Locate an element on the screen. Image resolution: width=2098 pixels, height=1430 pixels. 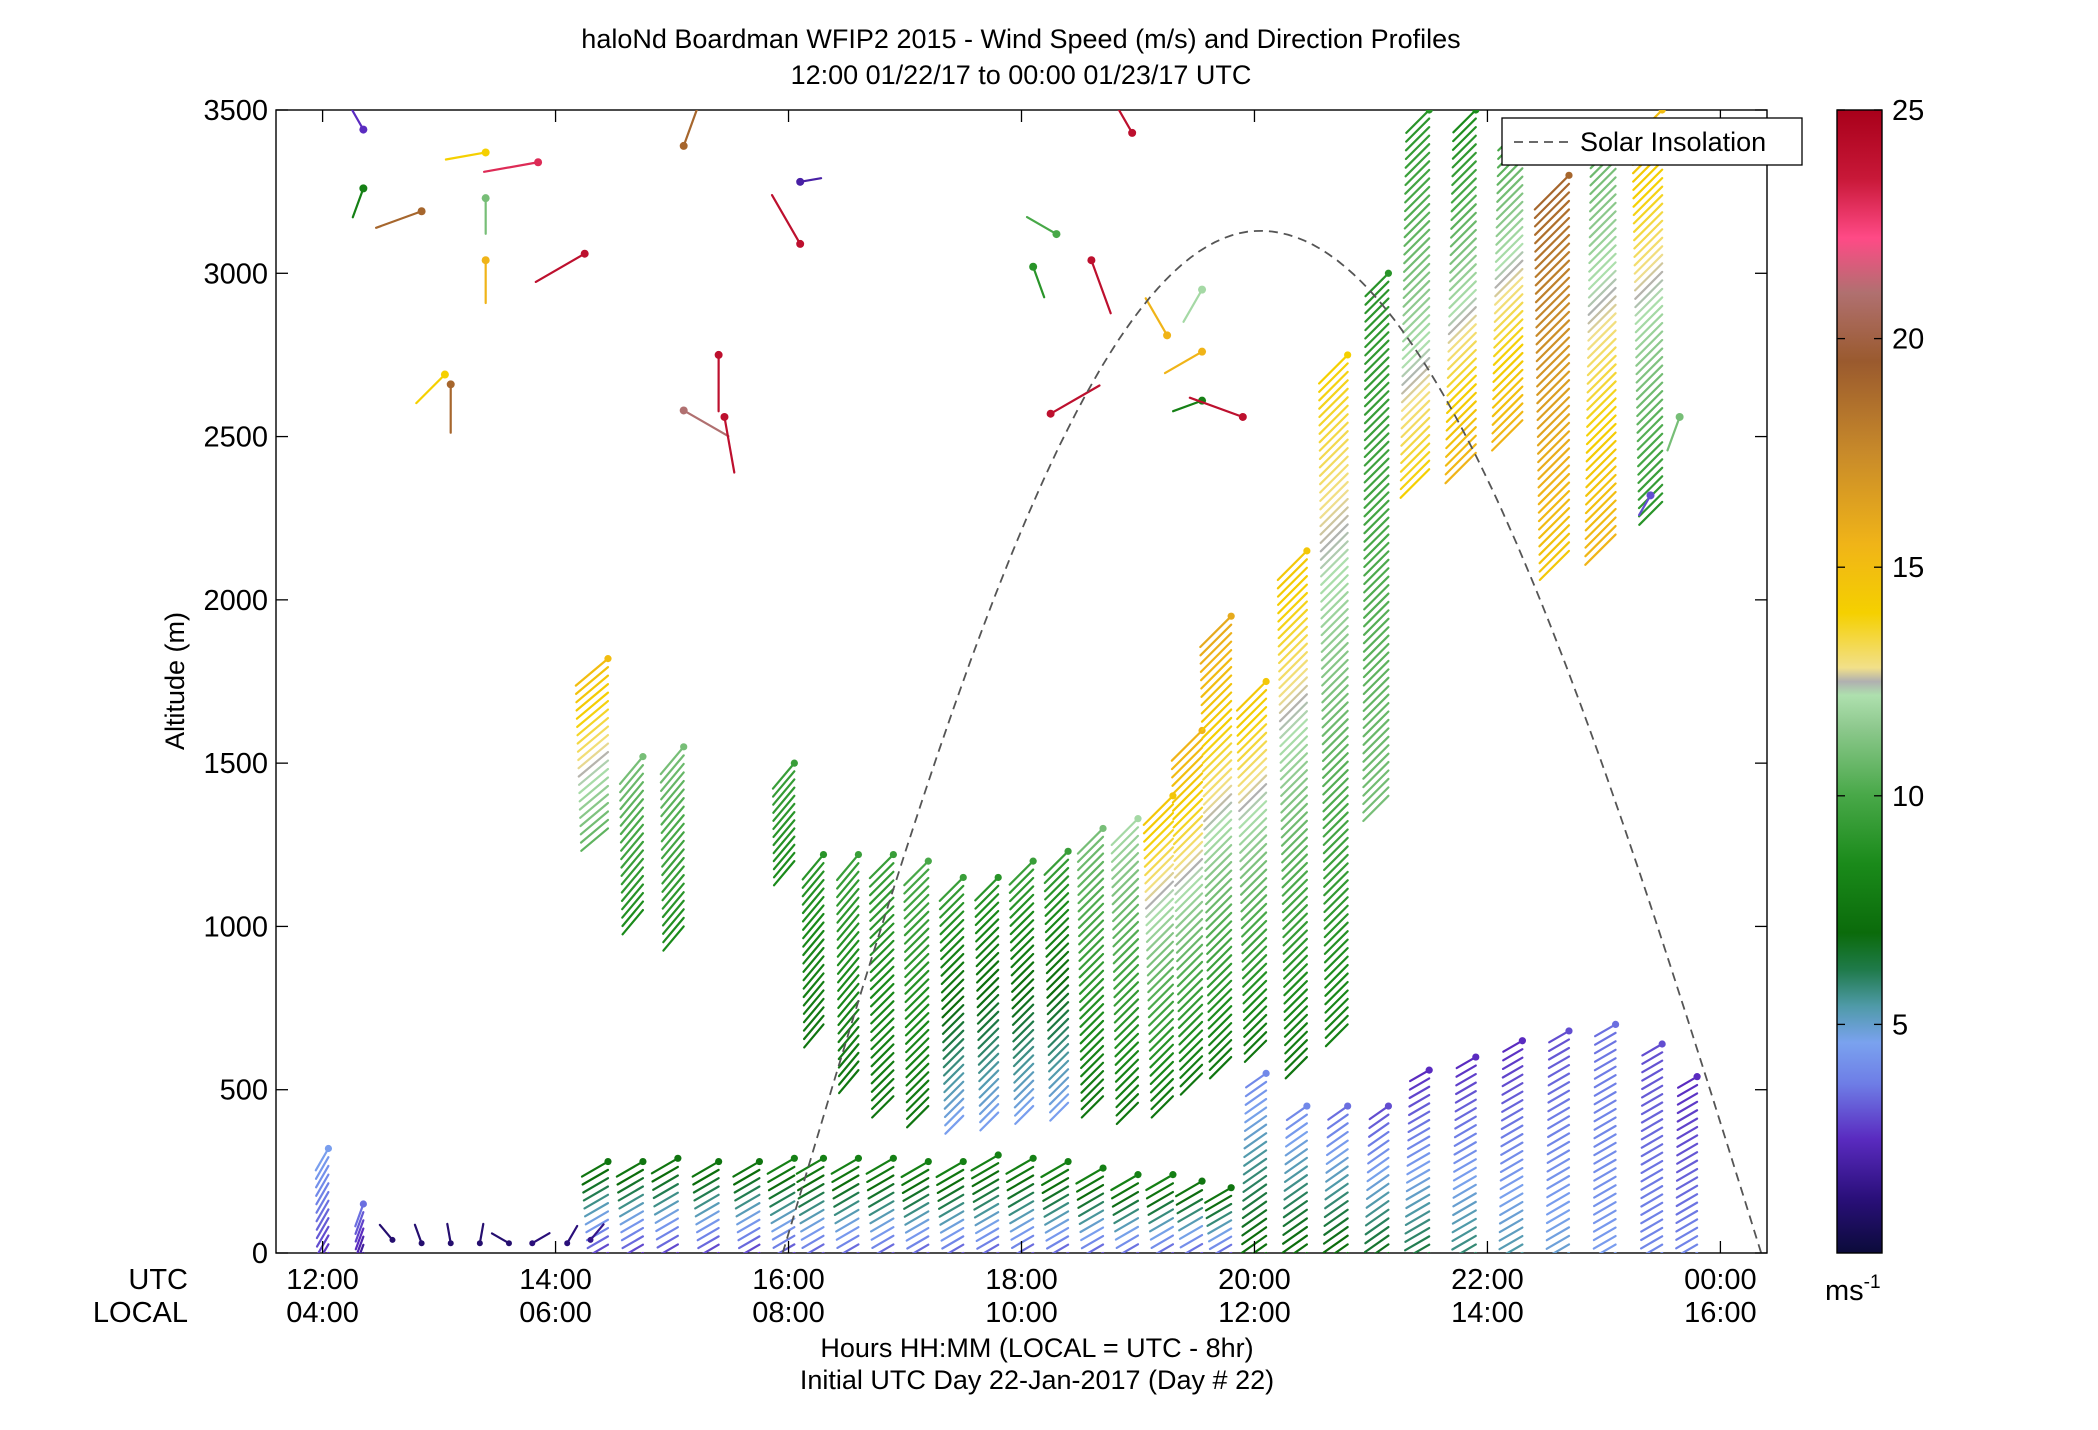
y-tick-label: 0 is located at coordinates (260, 1254).